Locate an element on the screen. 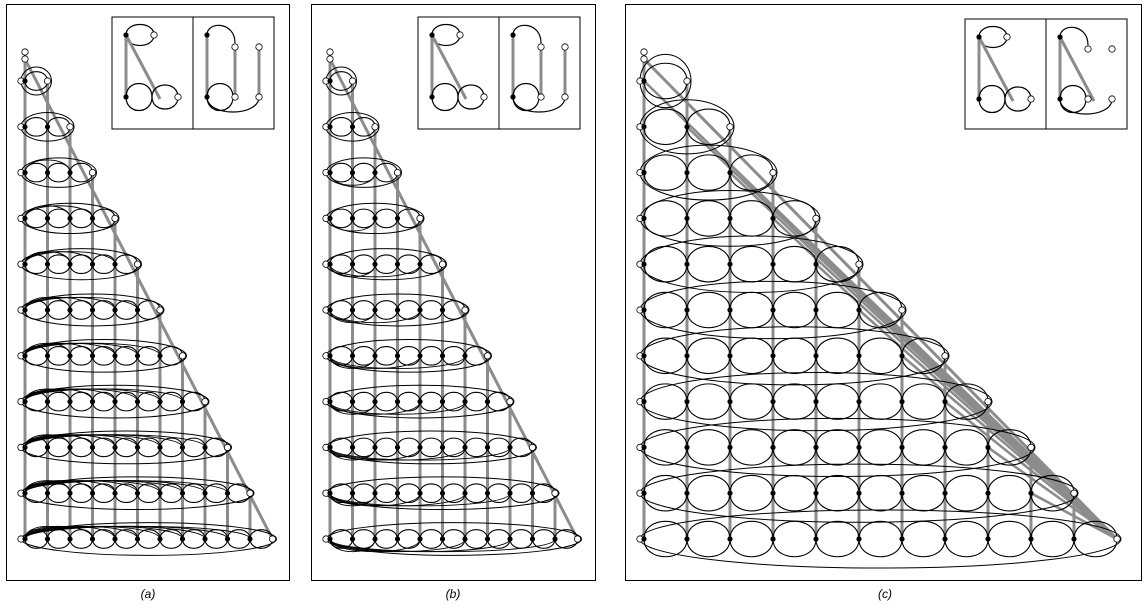 The image size is (1148, 605). inset-arc is located at coordinates (1074, 36).